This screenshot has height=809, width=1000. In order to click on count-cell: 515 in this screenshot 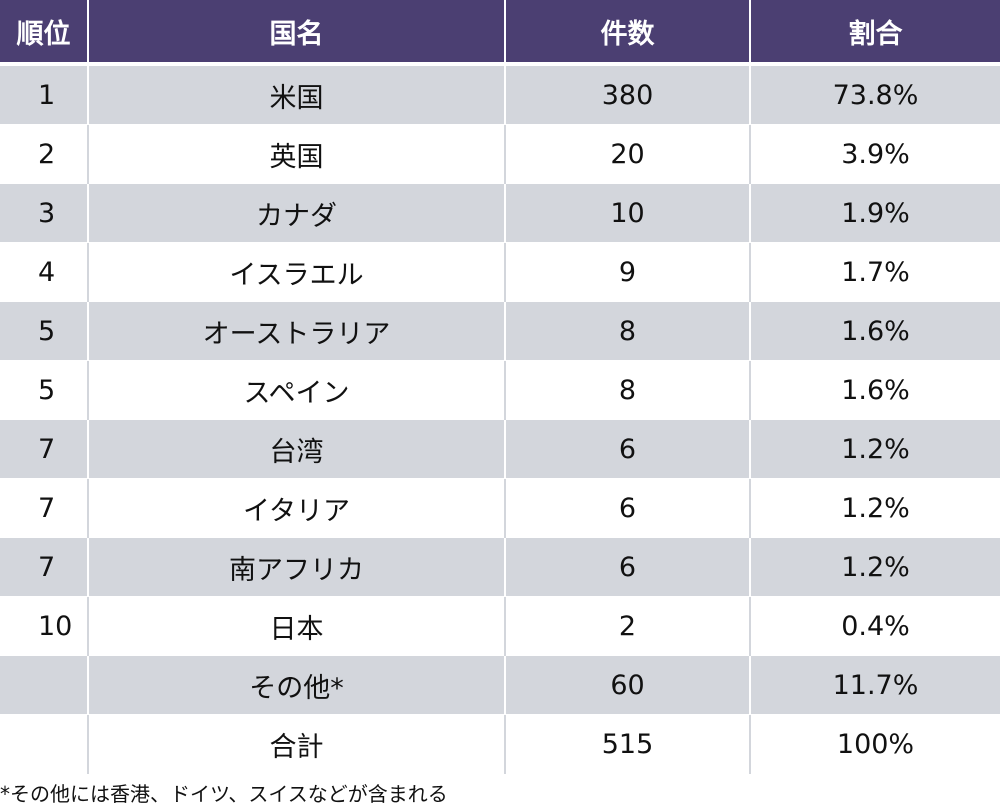, I will do `click(627, 744)`.